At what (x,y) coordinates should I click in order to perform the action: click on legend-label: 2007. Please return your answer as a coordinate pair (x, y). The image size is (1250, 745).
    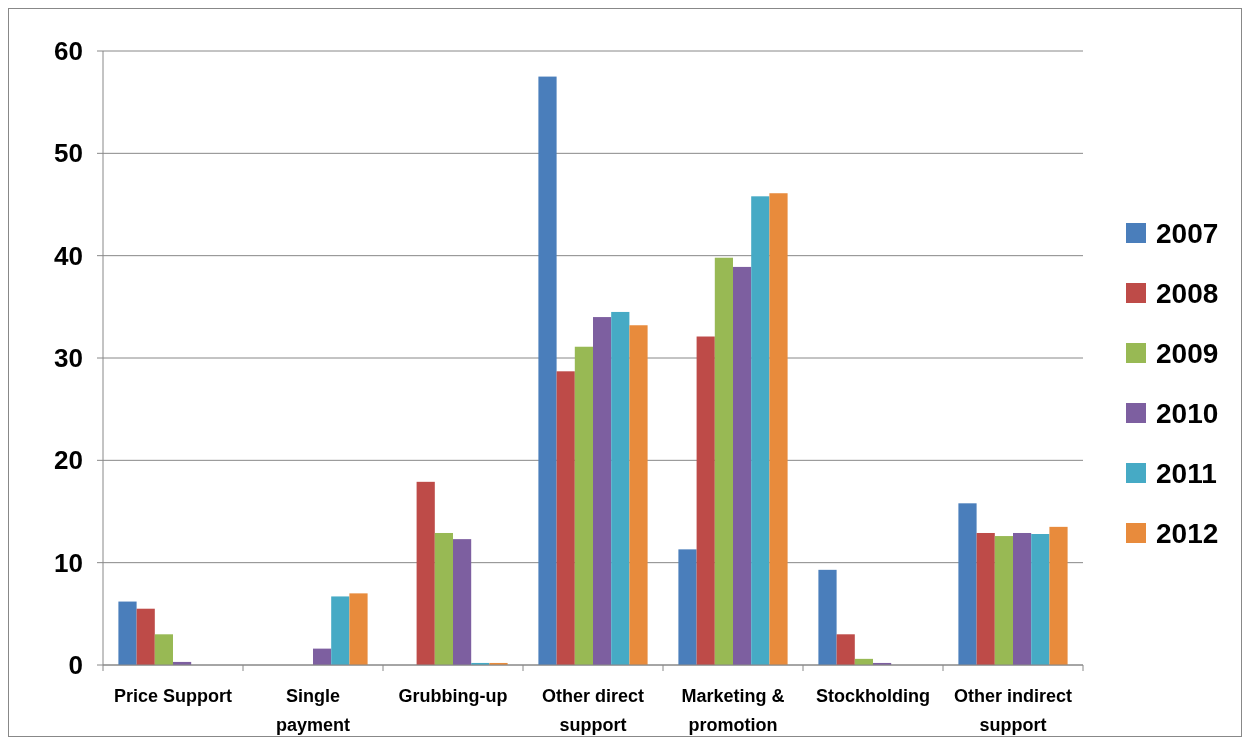
    Looking at the image, I should click on (1187, 233).